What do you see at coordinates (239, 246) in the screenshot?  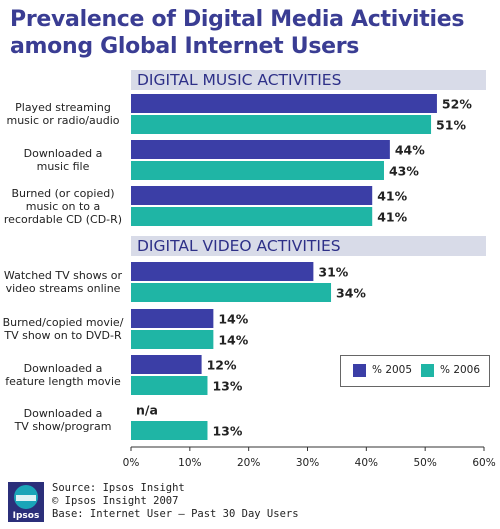 I see `section-title-2: DIGITAL VIDEO ACTIVITIES` at bounding box center [239, 246].